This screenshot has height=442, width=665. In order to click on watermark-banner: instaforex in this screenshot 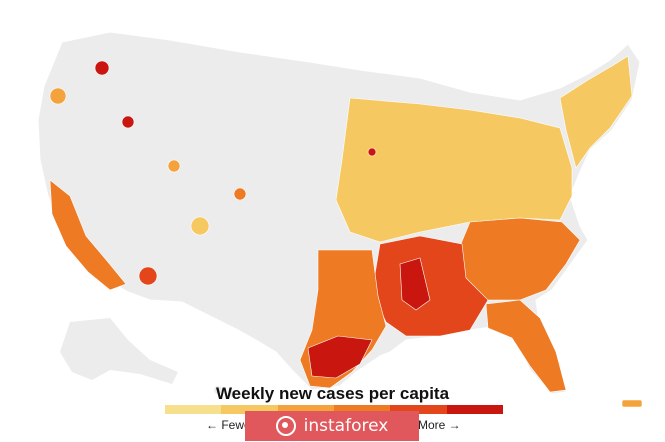, I will do `click(332, 426)`.